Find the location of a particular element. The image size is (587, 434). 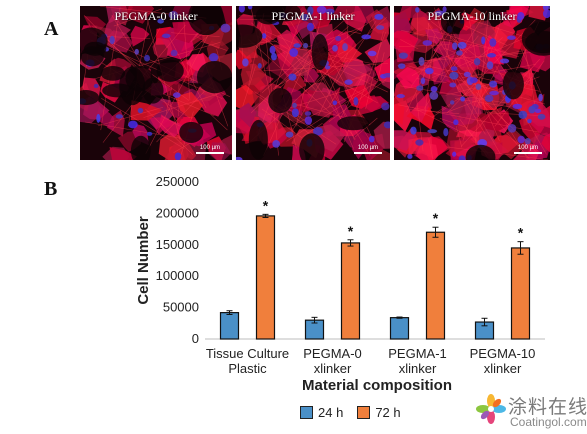

y-tick-label: 250000 is located at coordinates (177, 181).